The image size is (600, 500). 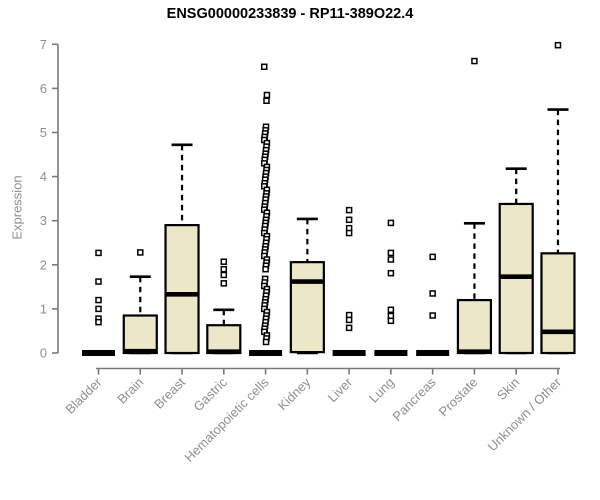 What do you see at coordinates (290, 14) in the screenshot?
I see `chart-title: ENSG00000233839 - RP11-389O22.4` at bounding box center [290, 14].